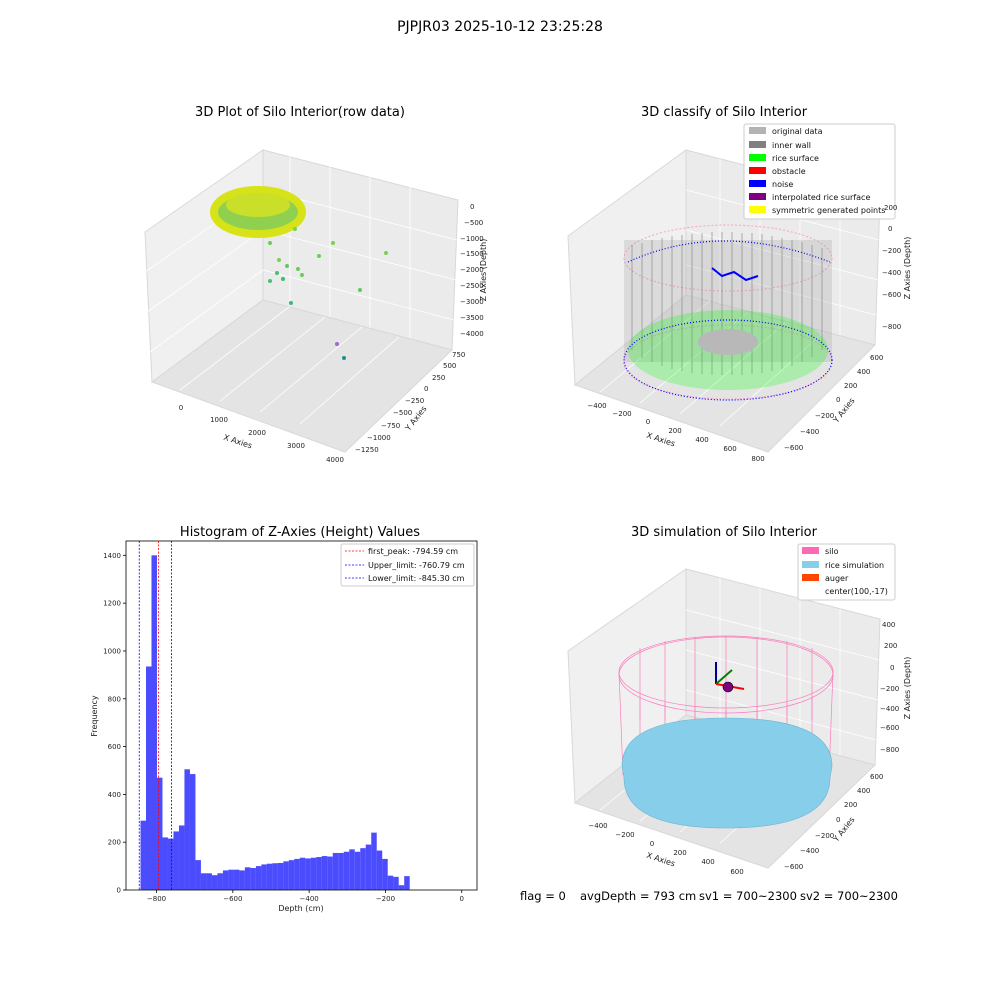 This screenshot has height=1000, width=1000. I want to click on footer-avg-depth: avgDepth = 793 cm, so click(638, 896).